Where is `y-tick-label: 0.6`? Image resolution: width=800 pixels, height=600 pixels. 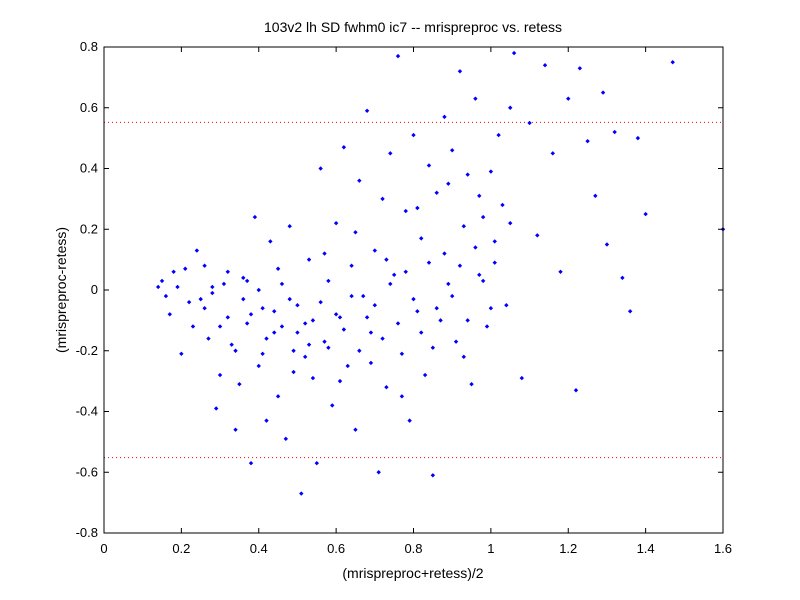
y-tick-label: 0.6 is located at coordinates (89, 107).